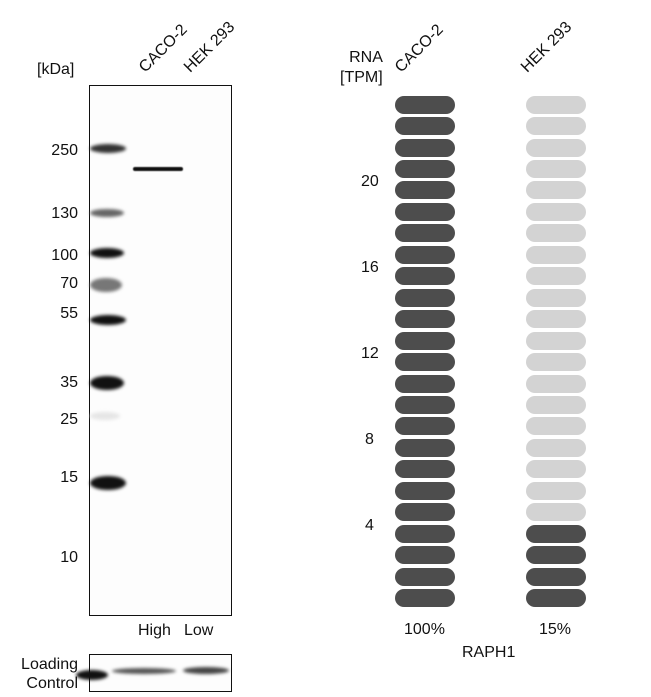 The height and width of the screenshot is (697, 651). What do you see at coordinates (419, 49) in the screenshot?
I see `rna-sample-label-caco2: CACO-2` at bounding box center [419, 49].